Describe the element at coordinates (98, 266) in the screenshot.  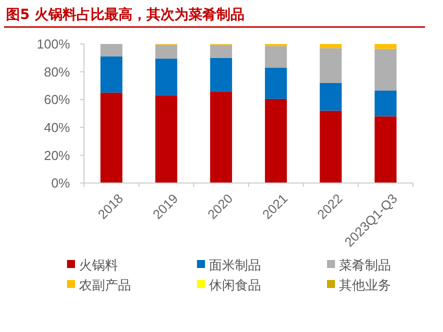
I see `legend-label: 火锅料` at that location.